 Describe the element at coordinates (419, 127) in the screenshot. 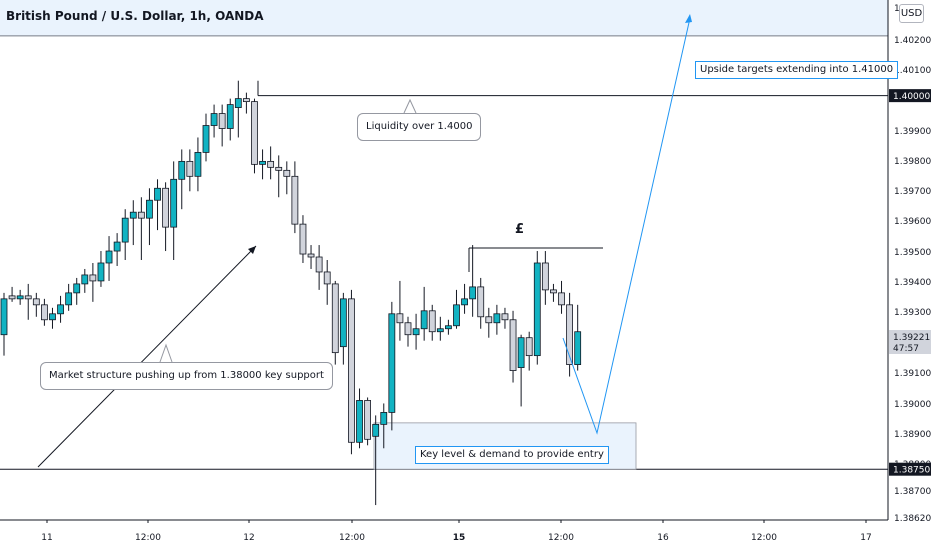

I see `liquidity-callout: Liquidity over 1.4000` at that location.